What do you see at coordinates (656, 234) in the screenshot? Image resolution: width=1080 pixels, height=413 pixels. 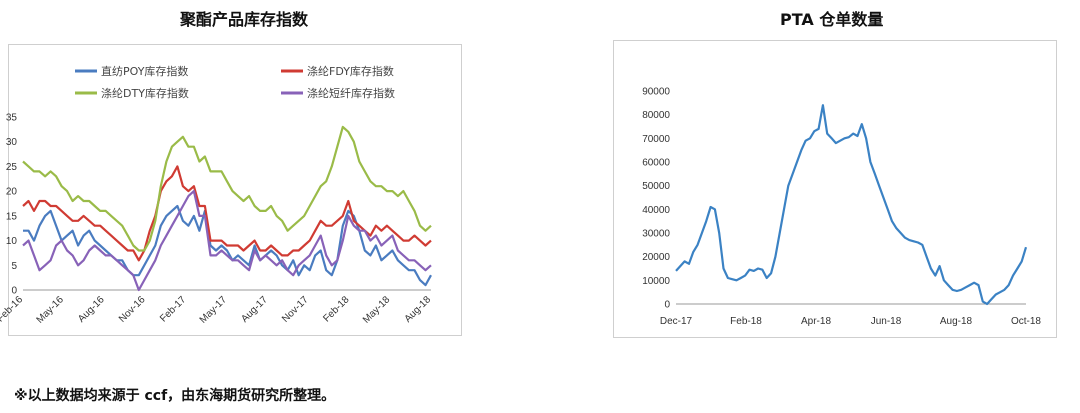 I see `y-tick-label: 30000` at bounding box center [656, 234].